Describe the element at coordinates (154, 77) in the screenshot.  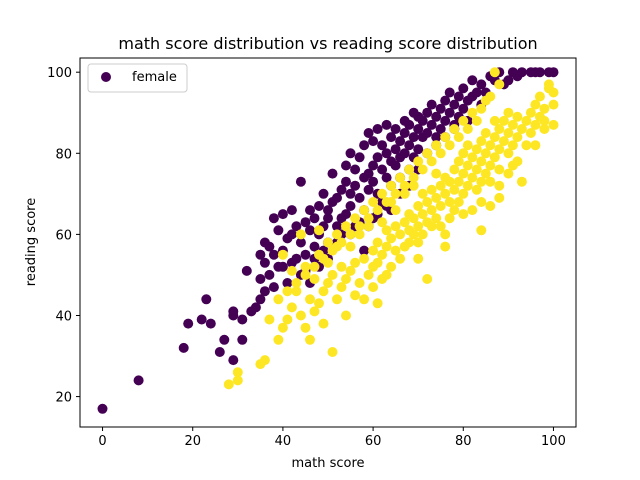
I see `legend-label-female: female` at that location.